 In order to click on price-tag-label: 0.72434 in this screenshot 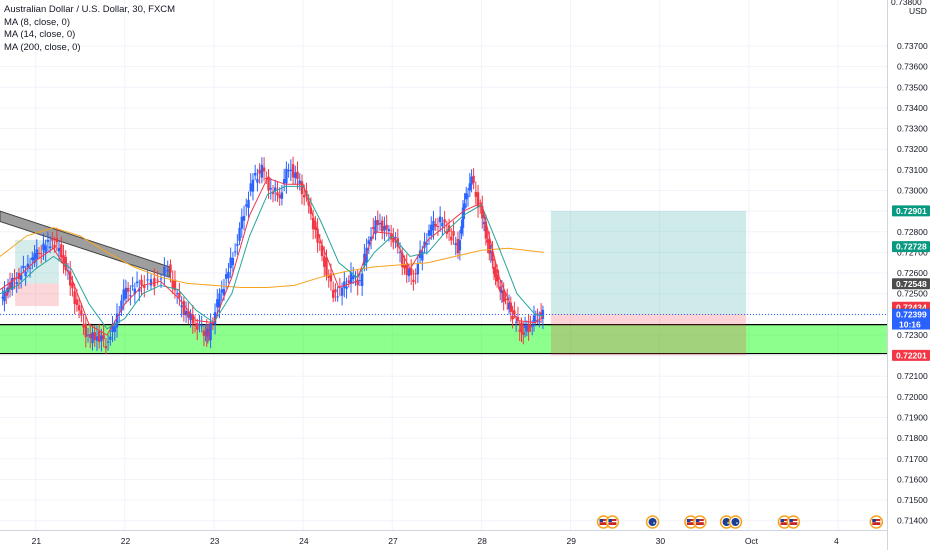, I will do `click(911, 307)`.